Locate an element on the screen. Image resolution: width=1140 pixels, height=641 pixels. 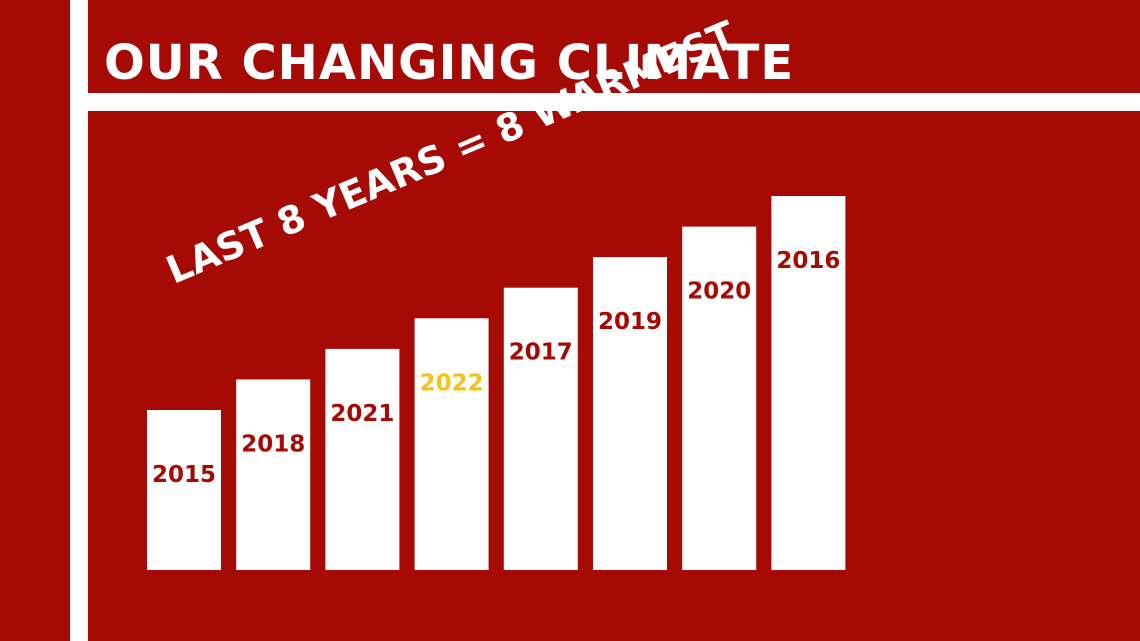
bar-label-2021: 2021 is located at coordinates (362, 414).